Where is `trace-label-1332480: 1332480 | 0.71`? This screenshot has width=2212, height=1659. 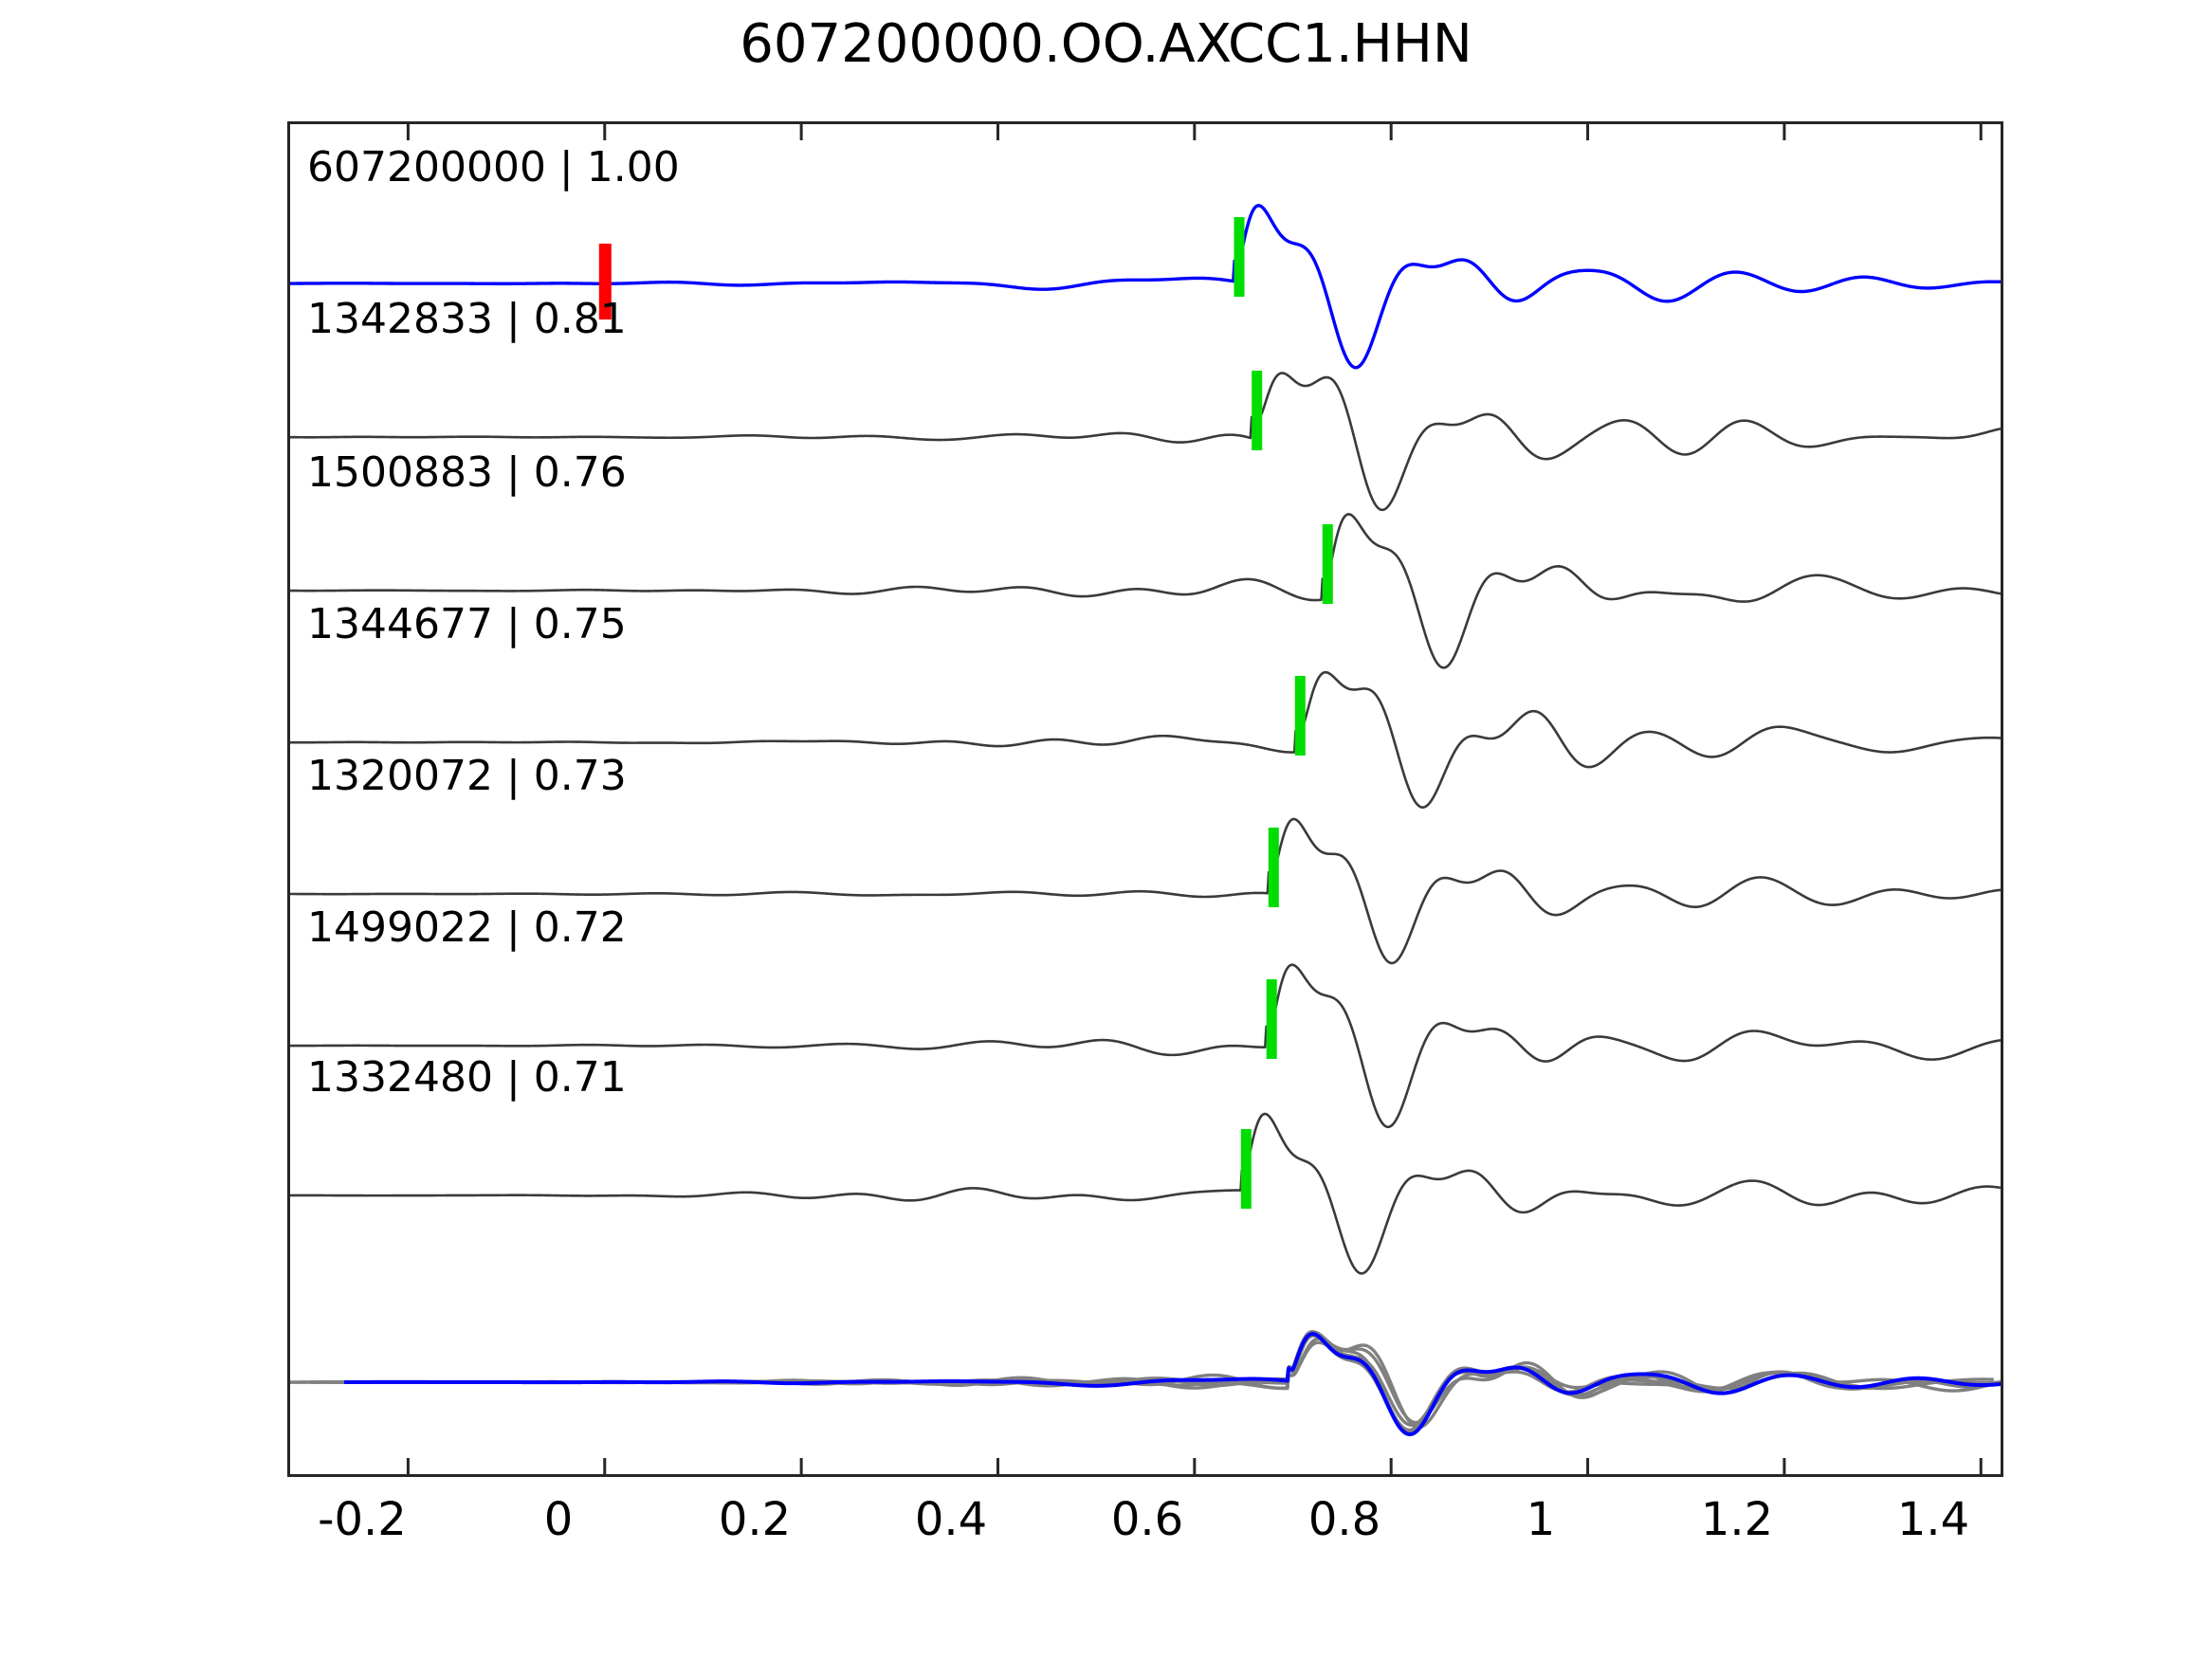 trace-label-1332480: 1332480 | 0.71 is located at coordinates (467, 1077).